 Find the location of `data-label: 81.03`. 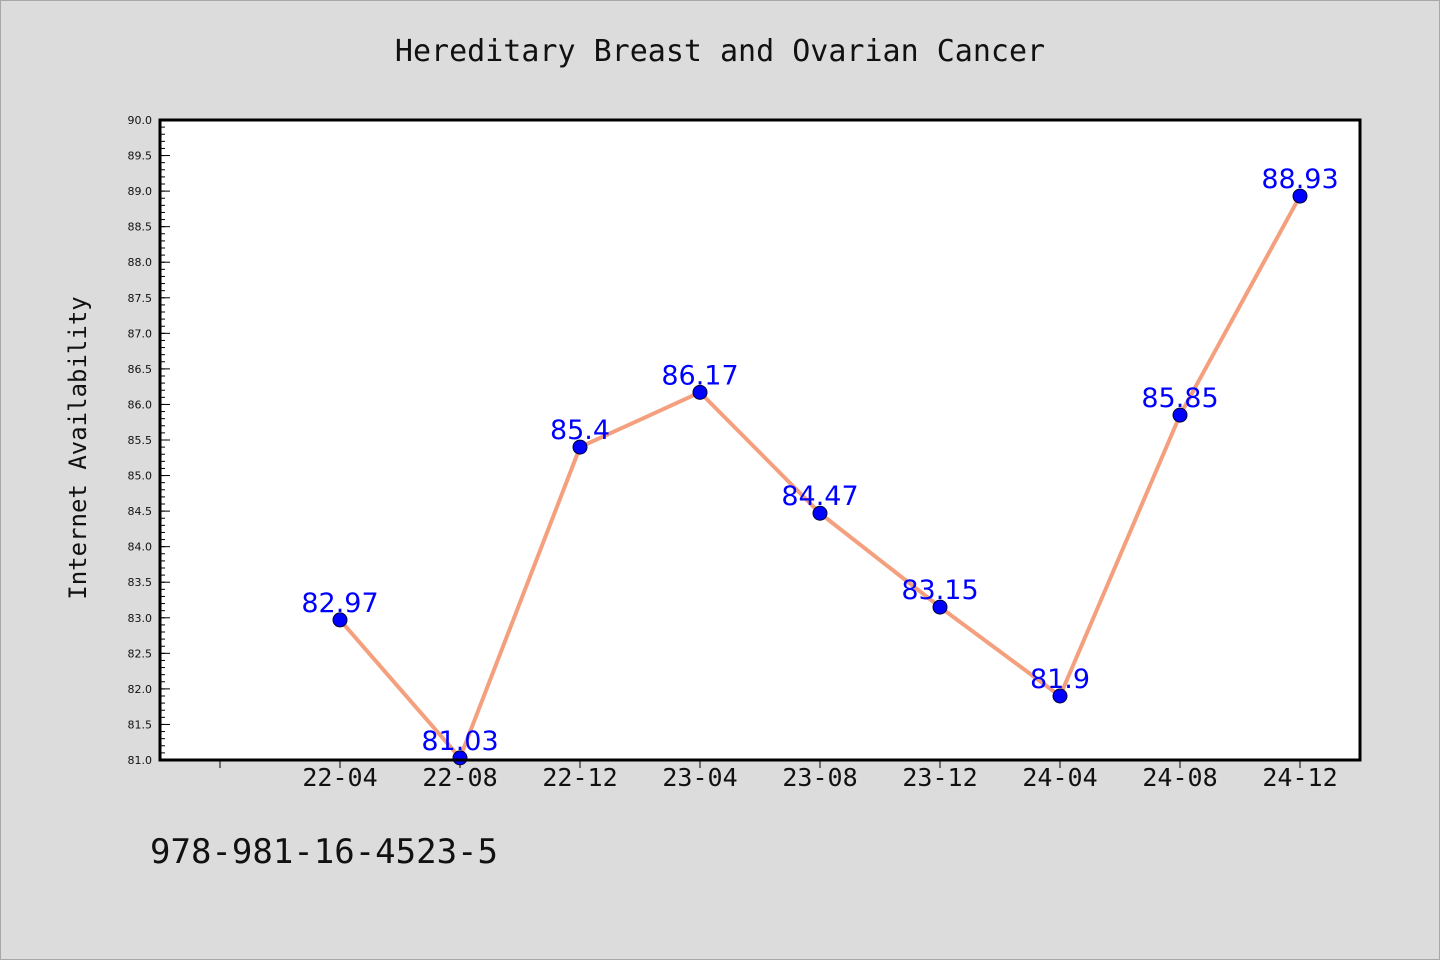

data-label: 81.03 is located at coordinates (459, 741).